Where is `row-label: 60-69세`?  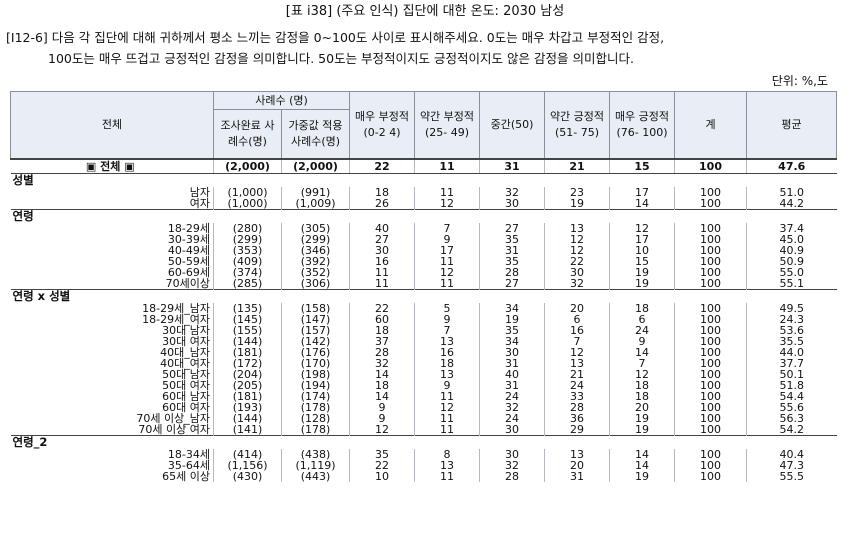
row-label: 60-69세 is located at coordinates (188, 272).